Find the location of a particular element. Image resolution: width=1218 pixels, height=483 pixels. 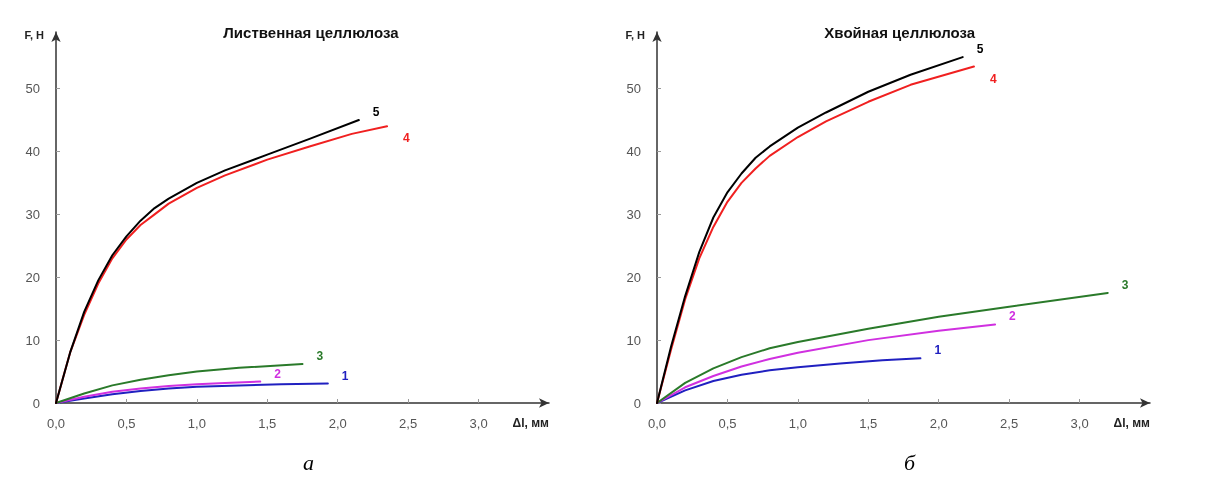

text: а is located at coordinates (308, 462).